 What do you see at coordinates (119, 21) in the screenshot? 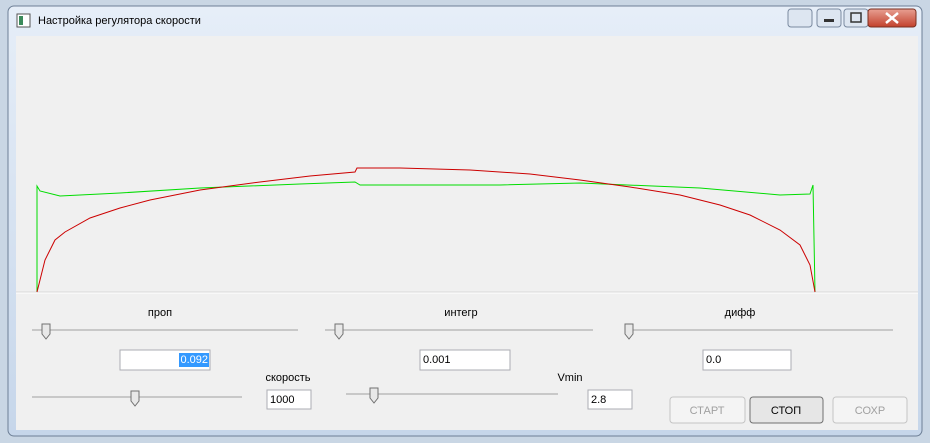
I see `window-title: Настройка регулятора скорости` at bounding box center [119, 21].